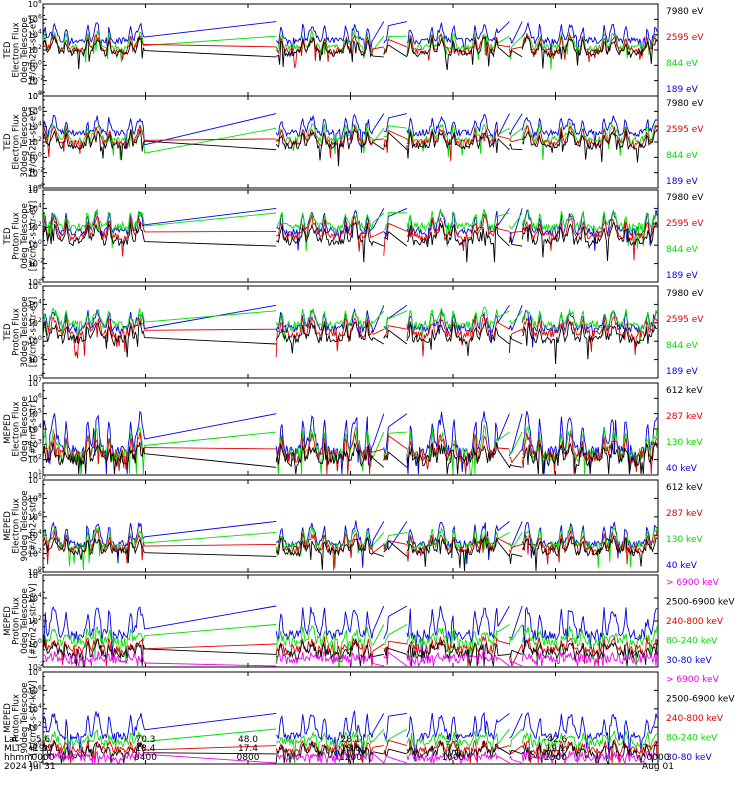 The image size is (750, 800). What do you see at coordinates (685, 38) in the screenshot?
I see `legend-entry: 2595 eV` at bounding box center [685, 38].